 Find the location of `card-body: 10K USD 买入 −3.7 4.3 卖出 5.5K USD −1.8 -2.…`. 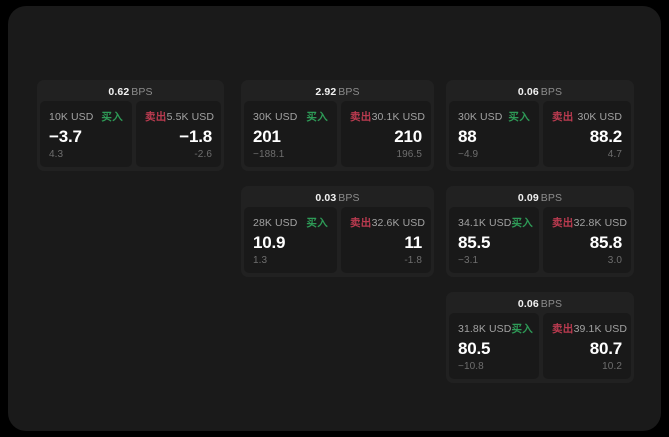

card-body: 10K USD 买入 −3.7 4.3 卖出 5.5K USD −1.8 -2.… is located at coordinates (130, 134).